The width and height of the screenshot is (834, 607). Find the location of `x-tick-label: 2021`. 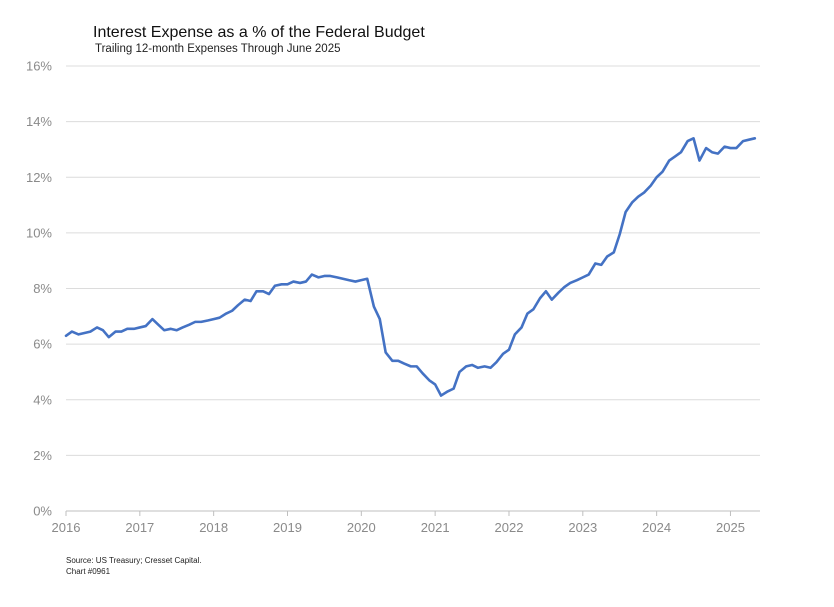

x-tick-label: 2021 is located at coordinates (435, 527).